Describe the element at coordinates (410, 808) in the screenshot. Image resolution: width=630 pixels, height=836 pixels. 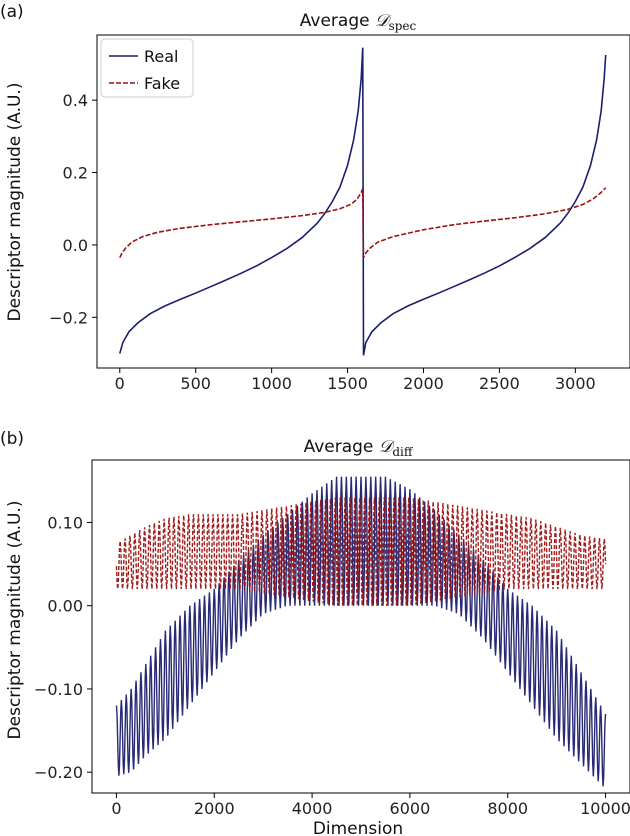
I see `x-tick-label: 6000` at that location.